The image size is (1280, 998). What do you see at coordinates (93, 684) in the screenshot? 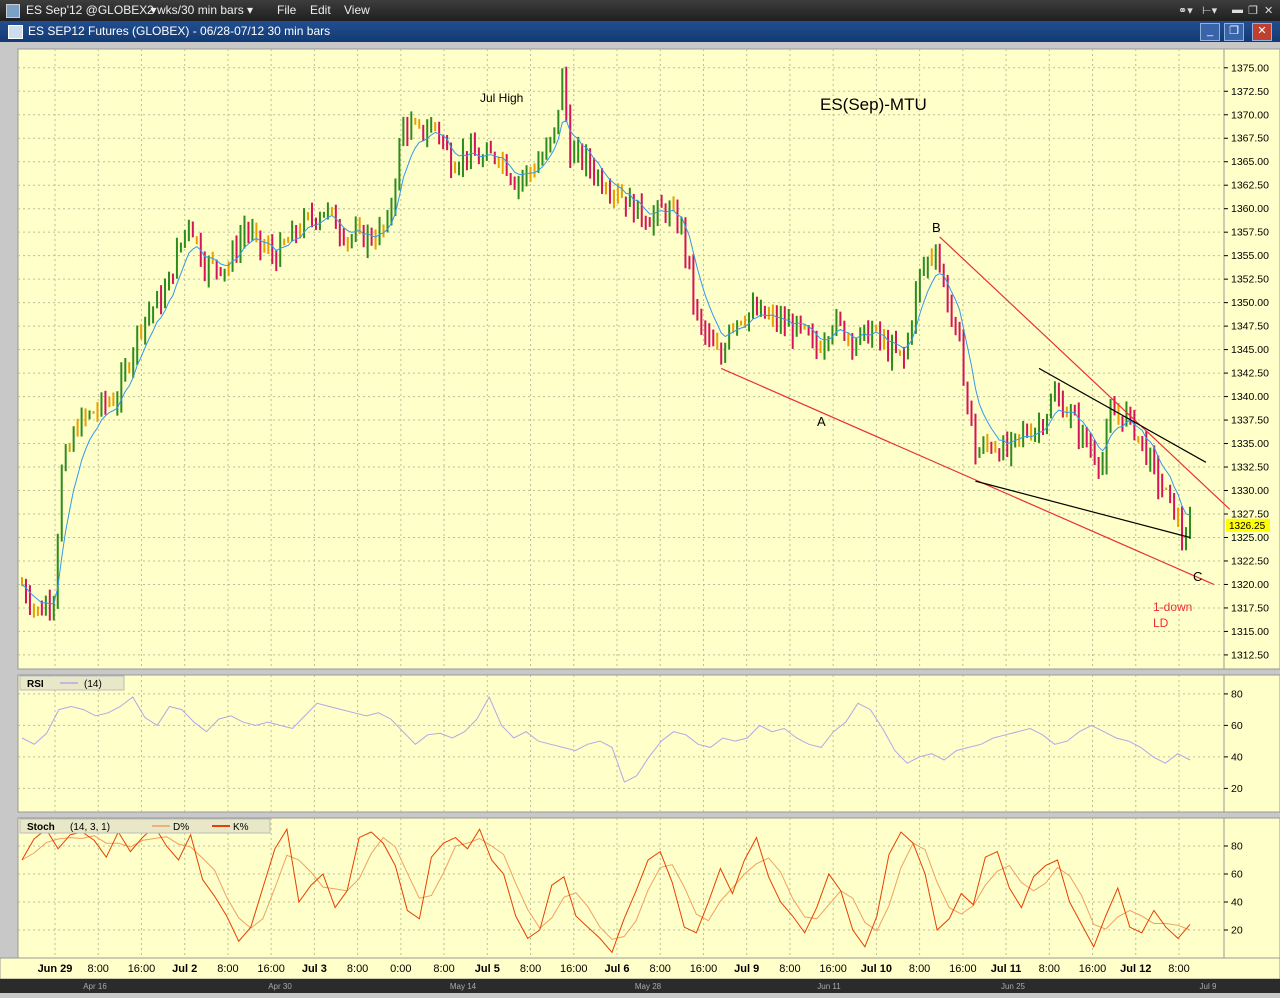
I see `rsi-param: (14)` at bounding box center [93, 684].